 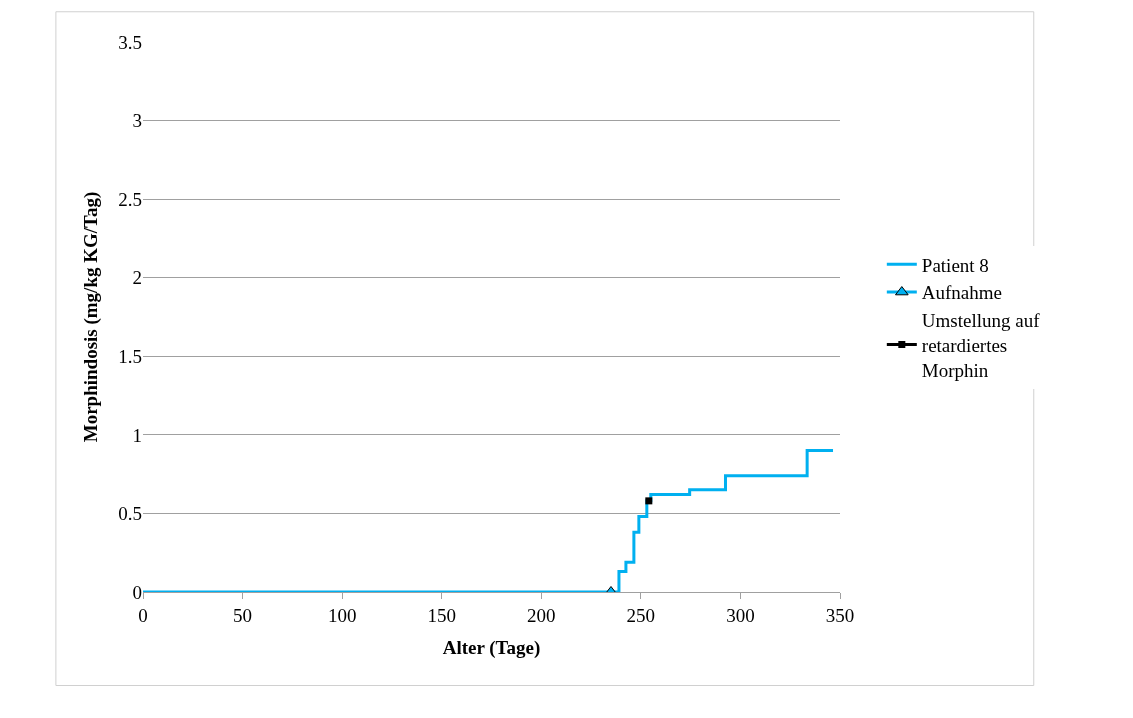 What do you see at coordinates (962, 293) in the screenshot?
I see `legend-label: Aufnahme` at bounding box center [962, 293].